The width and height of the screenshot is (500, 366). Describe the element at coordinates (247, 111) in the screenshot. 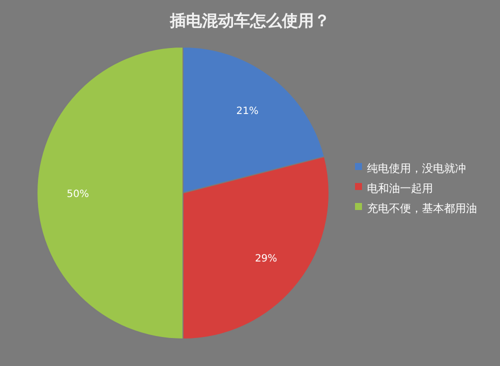

I see `data-label: 21%` at that location.